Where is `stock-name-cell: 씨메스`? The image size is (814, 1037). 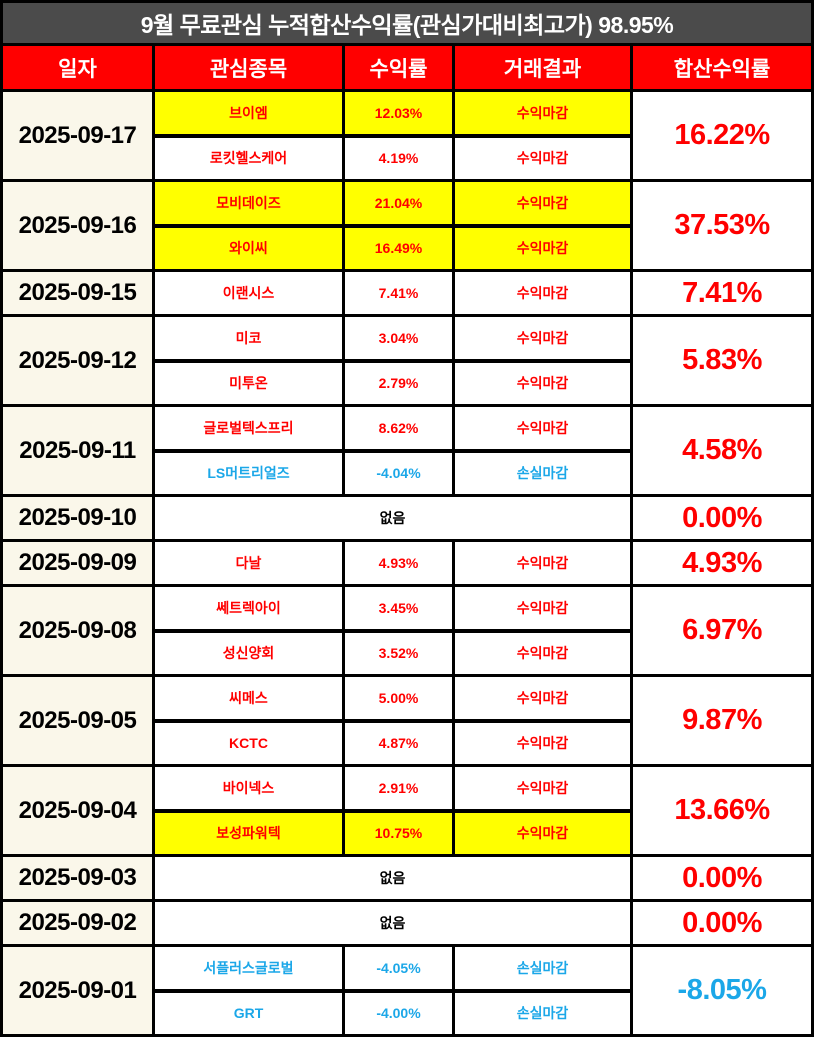
stock-name-cell: 씨메스 is located at coordinates (248, 698).